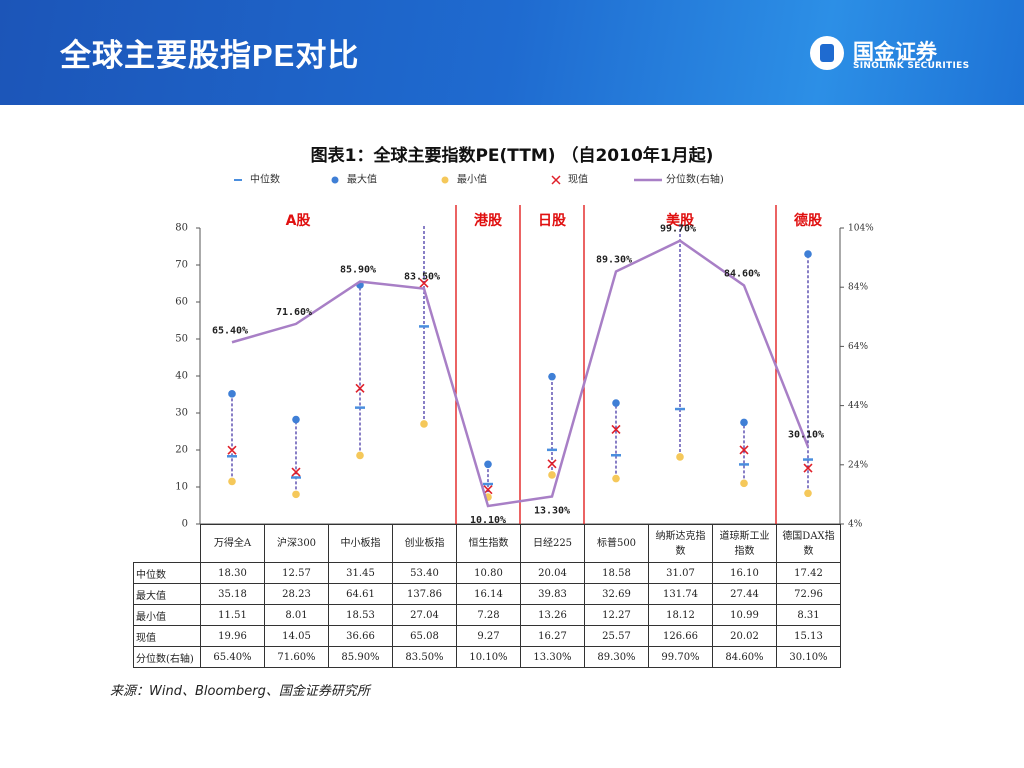  What do you see at coordinates (680, 636) in the screenshot?
I see `value-cell: 126.66` at bounding box center [680, 636].